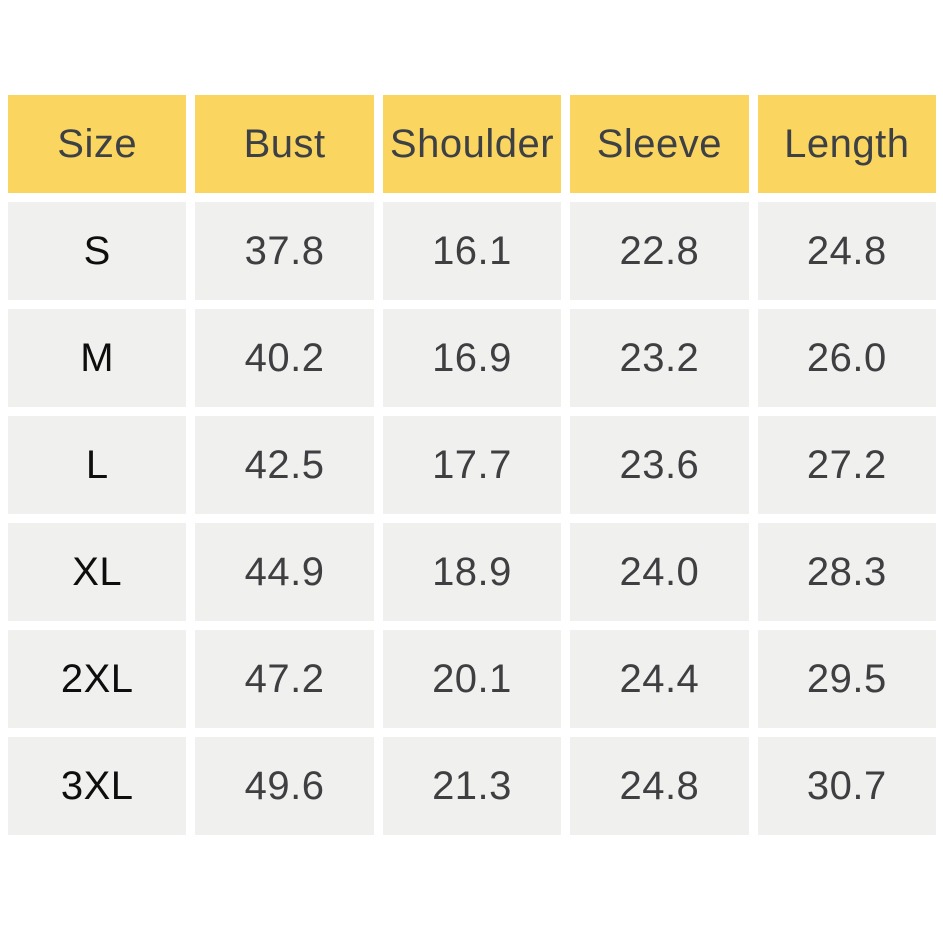  What do you see at coordinates (846, 251) in the screenshot?
I see `value-s-length: 24.8` at bounding box center [846, 251].